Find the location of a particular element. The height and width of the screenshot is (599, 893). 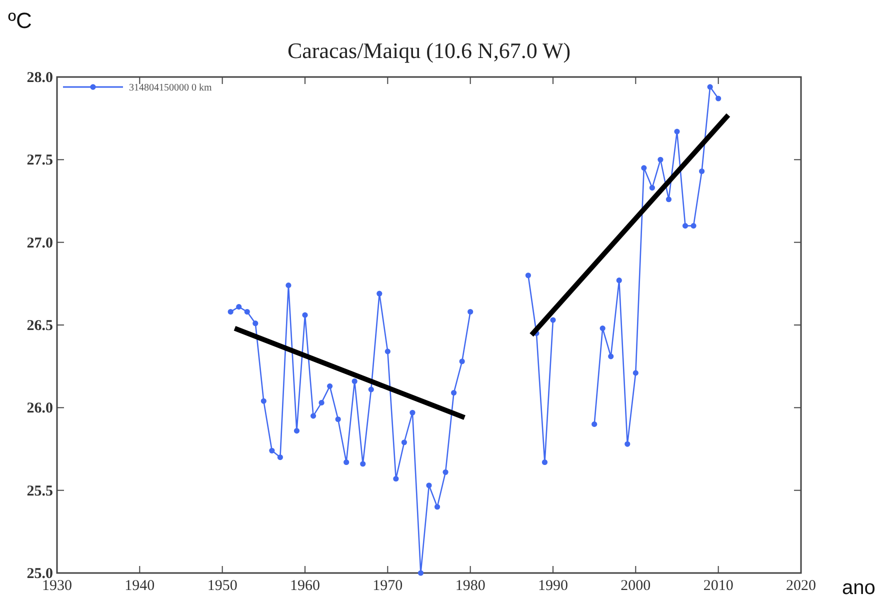

y-tick-label: 27.0 is located at coordinates (39, 243).